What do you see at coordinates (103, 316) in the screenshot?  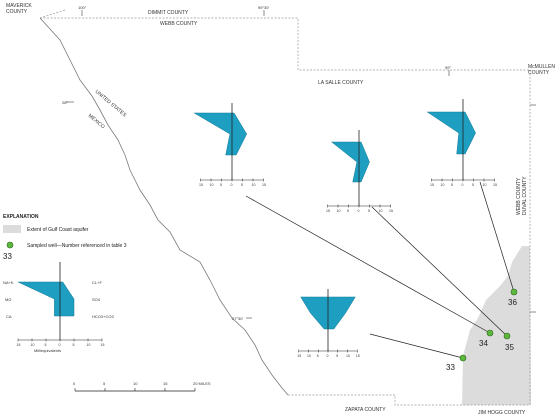 I see `legend-right-label-3: HCO3+CO3` at bounding box center [103, 316].